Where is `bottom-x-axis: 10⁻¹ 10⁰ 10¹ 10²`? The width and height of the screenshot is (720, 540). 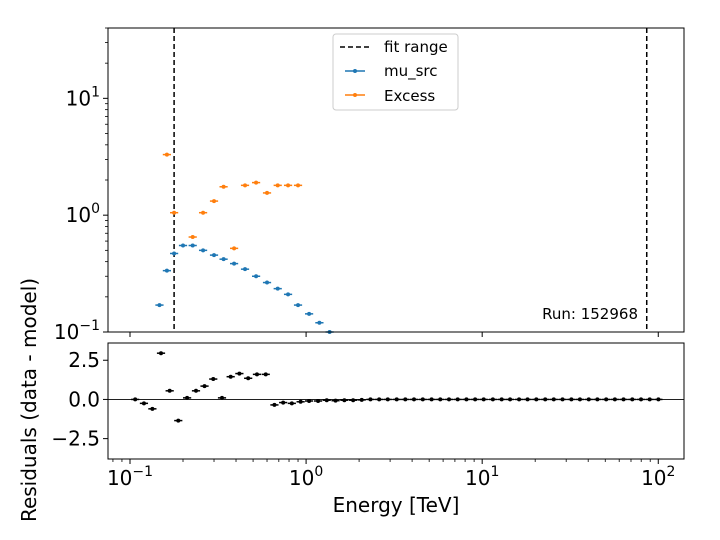 bottom-x-axis: 10⁻¹ 10⁰ 10¹ 10² is located at coordinates (391, 474).